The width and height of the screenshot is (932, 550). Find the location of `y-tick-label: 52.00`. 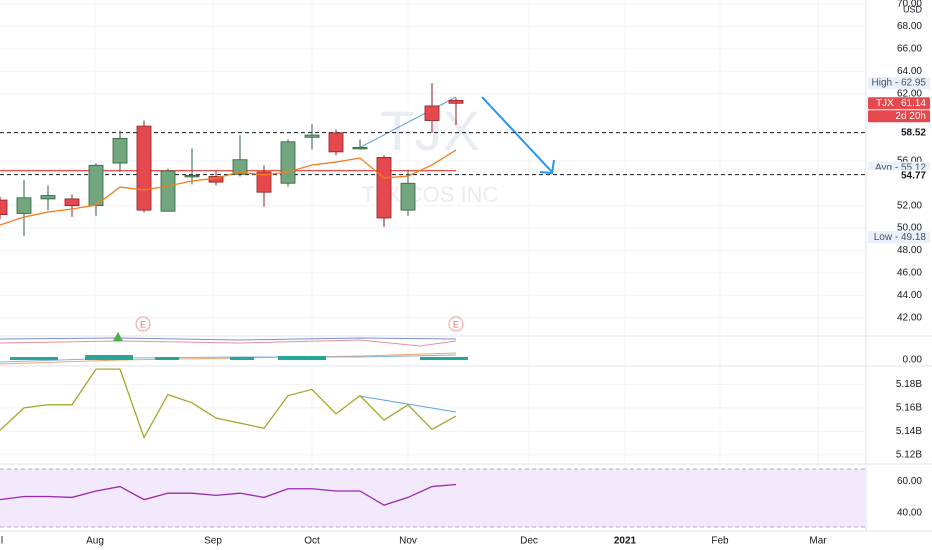

y-tick-label: 52.00 is located at coordinates (909, 205).